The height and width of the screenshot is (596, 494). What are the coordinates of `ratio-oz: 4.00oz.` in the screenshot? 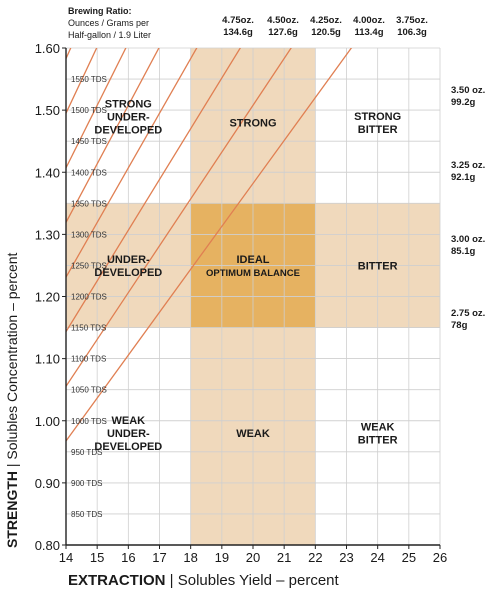 It's located at (369, 20).